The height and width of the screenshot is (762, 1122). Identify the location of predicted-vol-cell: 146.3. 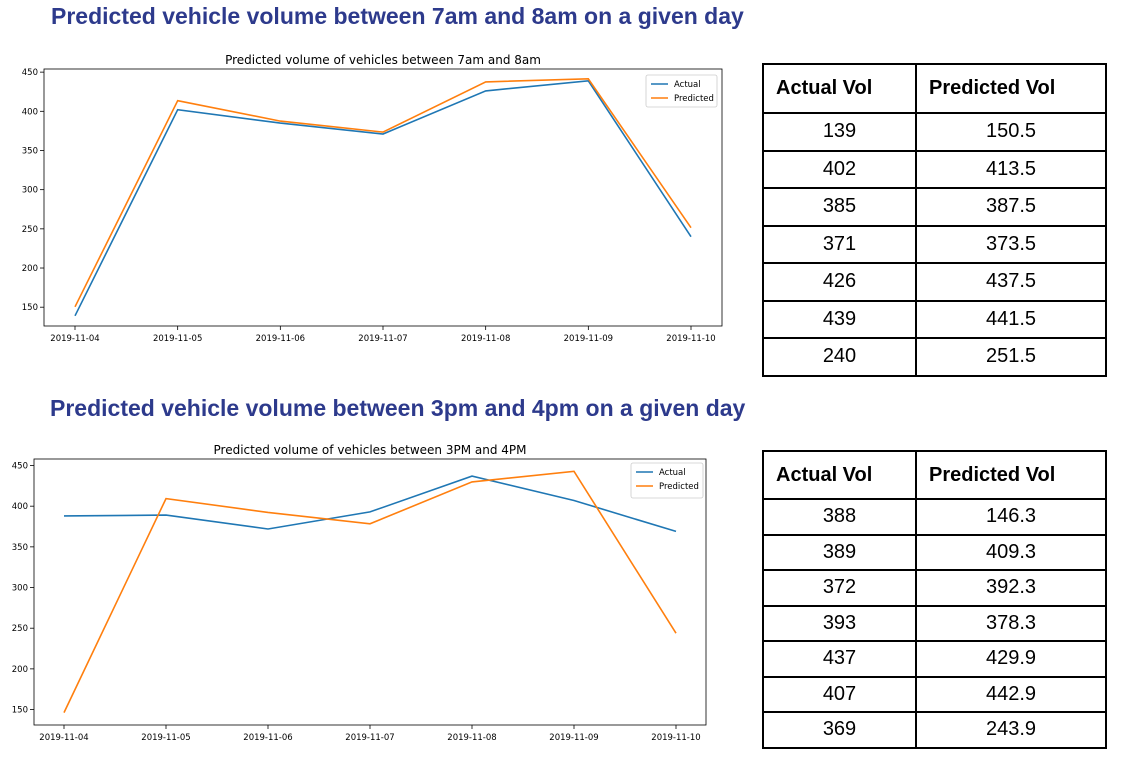
(1011, 517).